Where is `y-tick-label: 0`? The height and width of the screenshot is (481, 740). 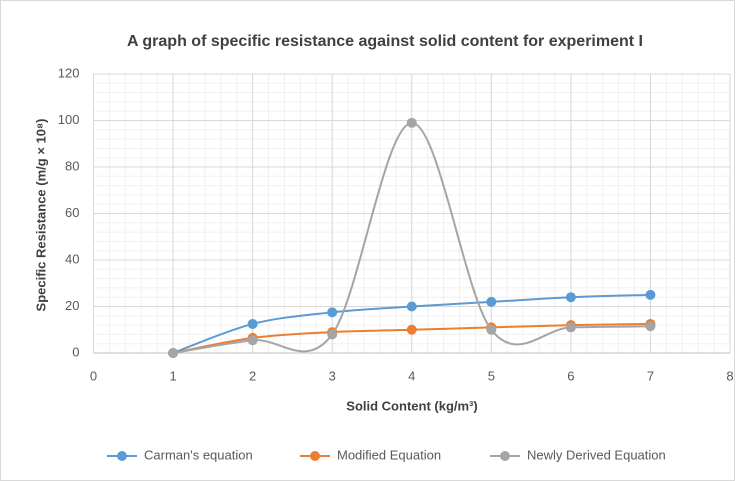
y-tick-label: 0 is located at coordinates (75, 351).